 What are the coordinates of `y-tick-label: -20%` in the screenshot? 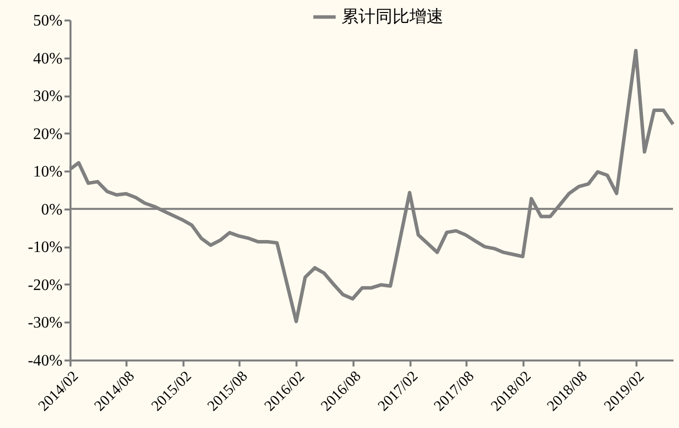 It's located at (45, 285).